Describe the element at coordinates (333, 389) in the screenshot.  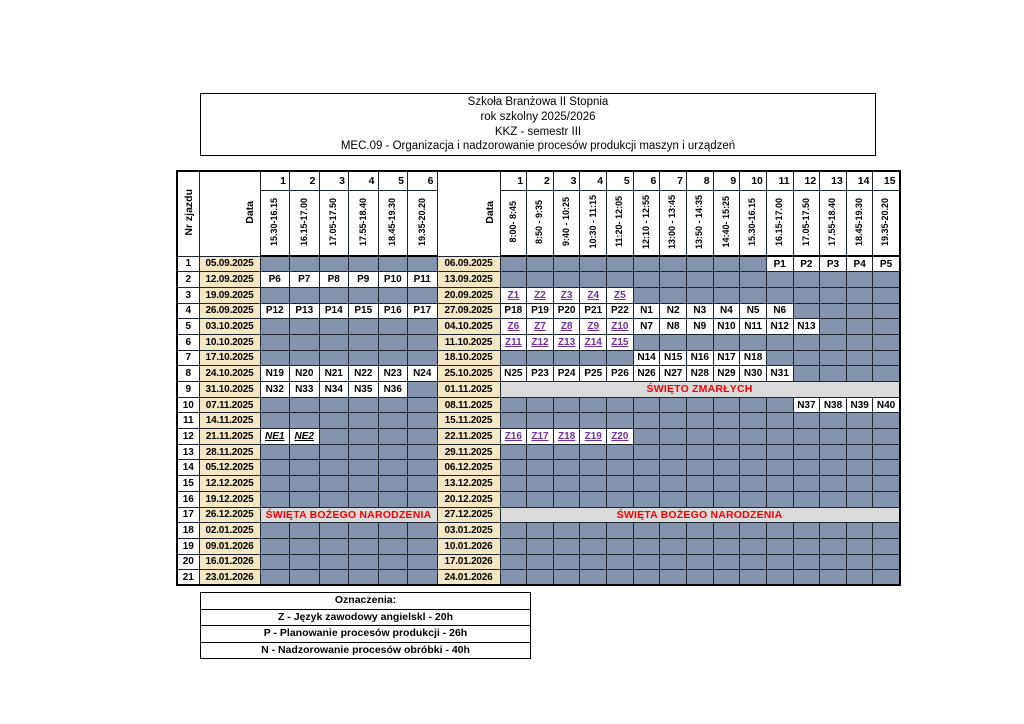
I see `lesson-cell: N34` at that location.